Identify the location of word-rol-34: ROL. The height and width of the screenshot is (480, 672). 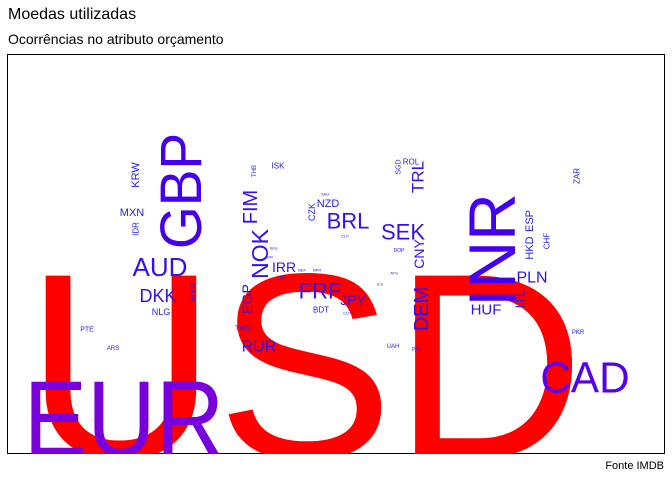
(411, 162).